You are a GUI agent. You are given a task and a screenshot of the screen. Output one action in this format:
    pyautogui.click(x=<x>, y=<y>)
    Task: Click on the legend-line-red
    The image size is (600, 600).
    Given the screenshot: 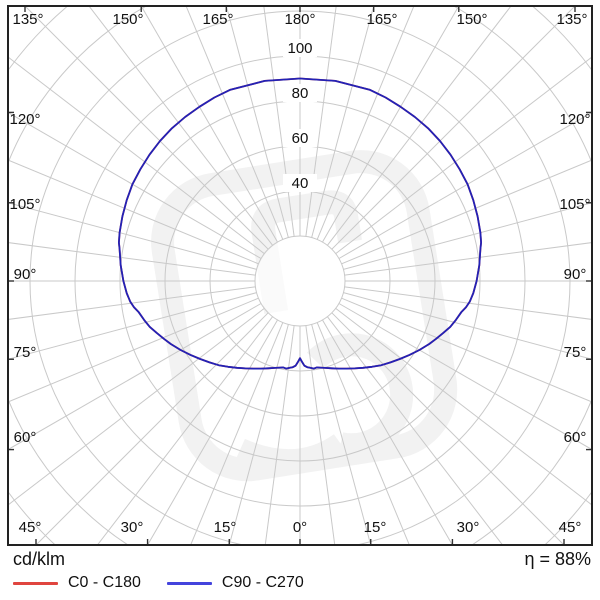 What is the action you would take?
    pyautogui.click(x=35, y=583)
    